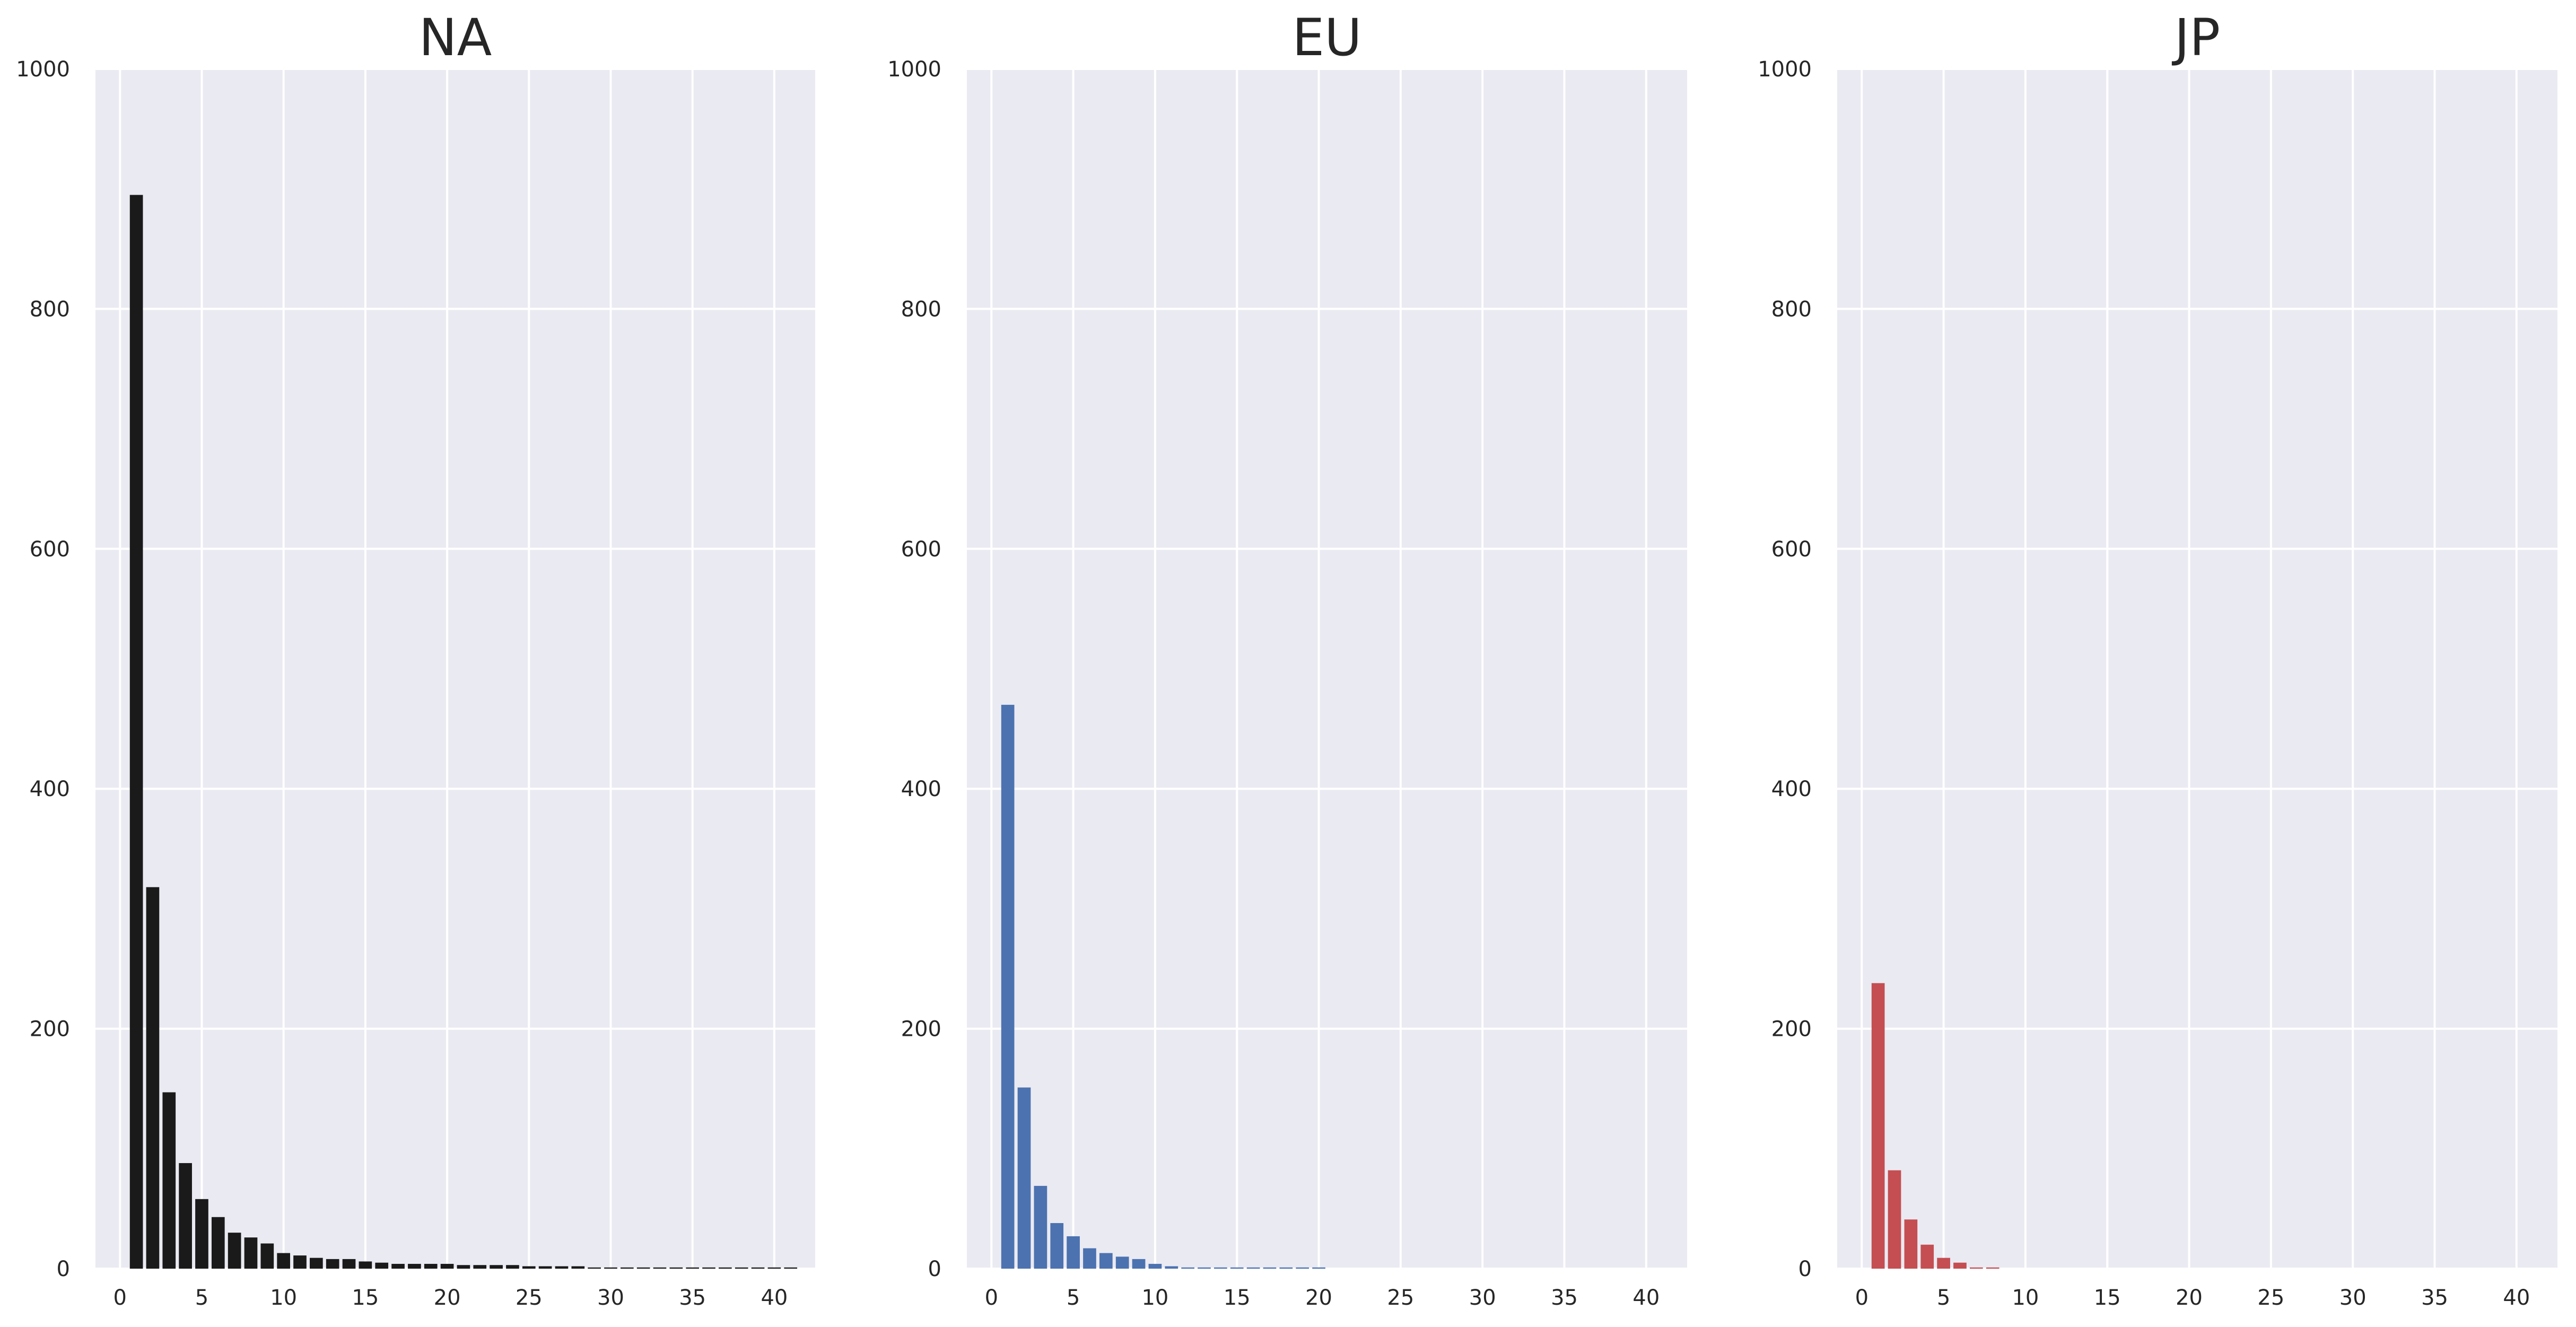 This screenshot has width=2576, height=1327. I want to click on panel-title-jp: JP, so click(2196, 37).